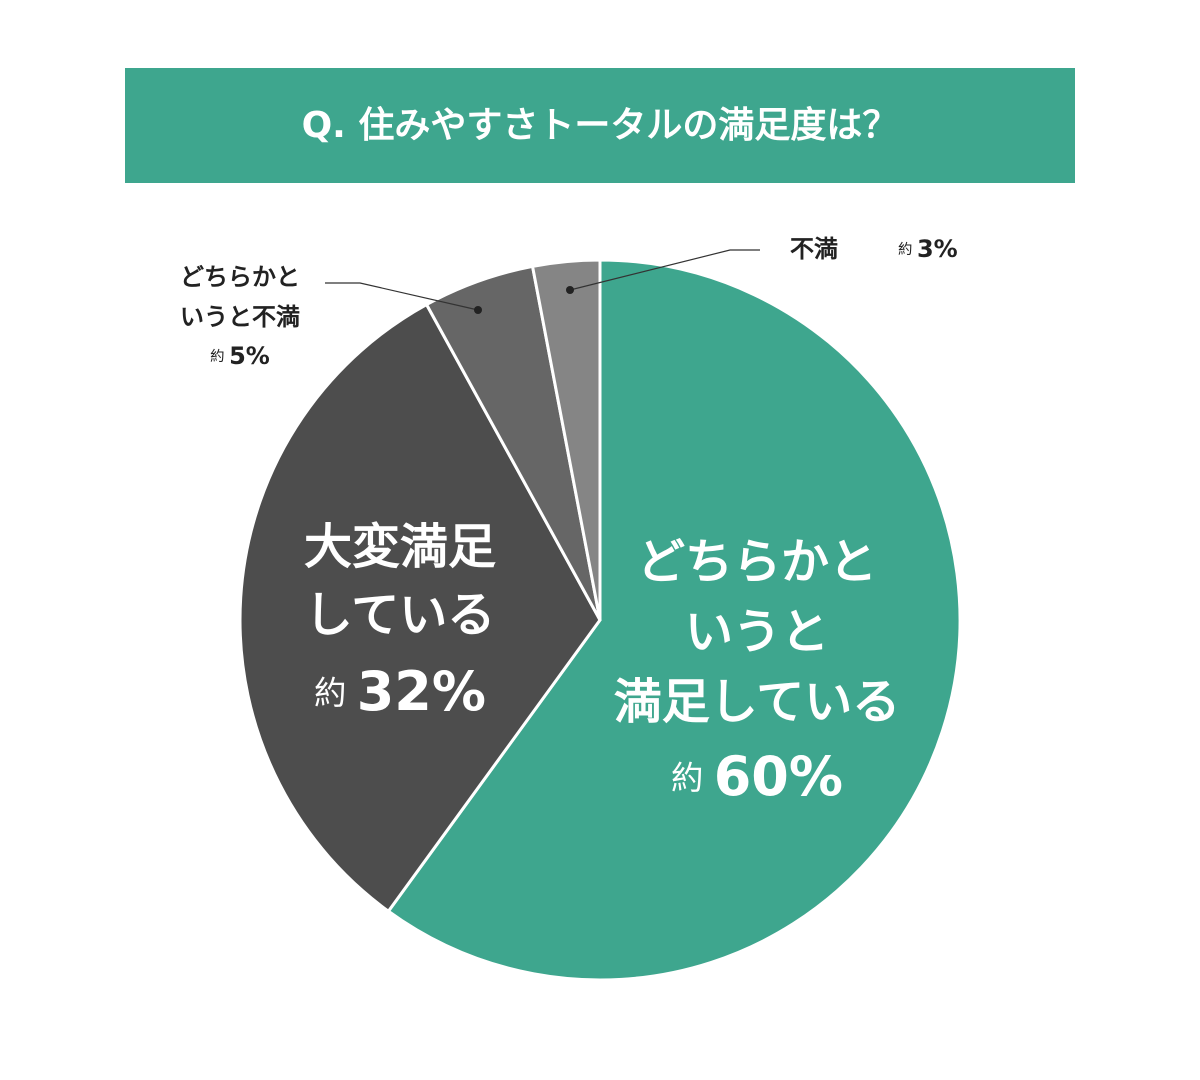  Describe the element at coordinates (400, 615) in the screenshot. I see `label-line: している` at that location.